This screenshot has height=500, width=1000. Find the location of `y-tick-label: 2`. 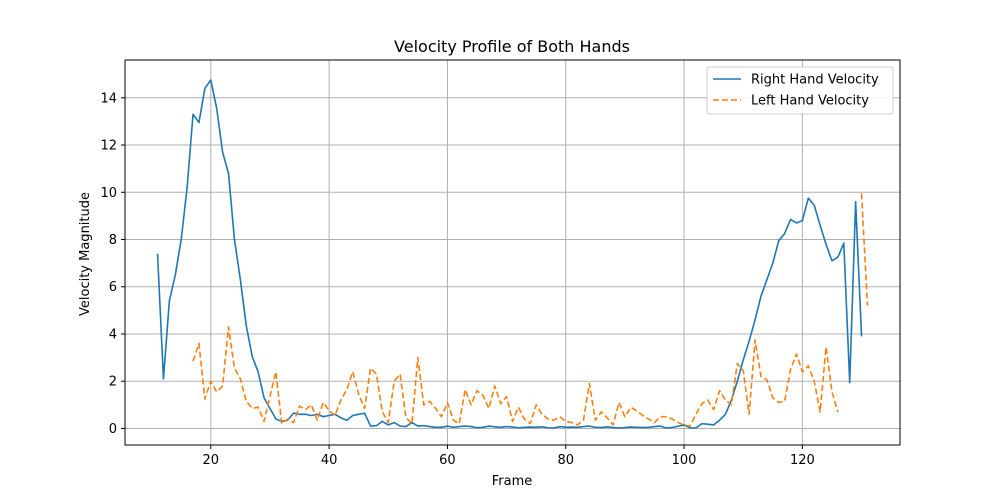

y-tick-label: 2 is located at coordinates (113, 382).